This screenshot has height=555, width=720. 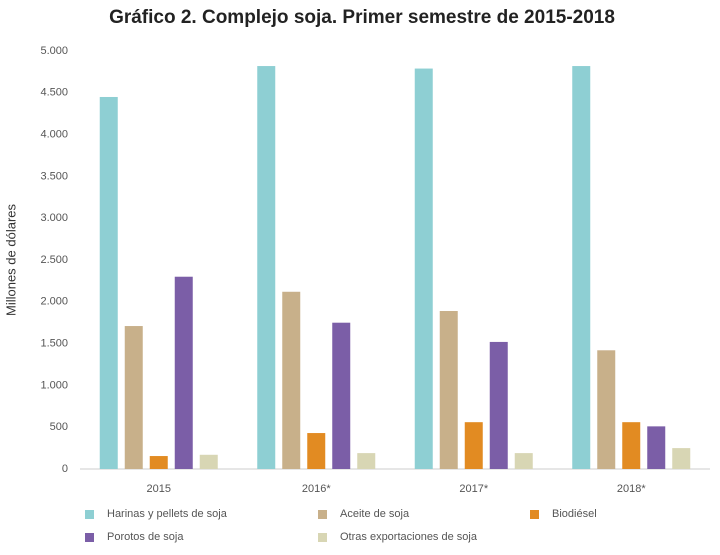 What do you see at coordinates (54, 93) in the screenshot?
I see `y-tick-label: 4.500` at bounding box center [54, 93].